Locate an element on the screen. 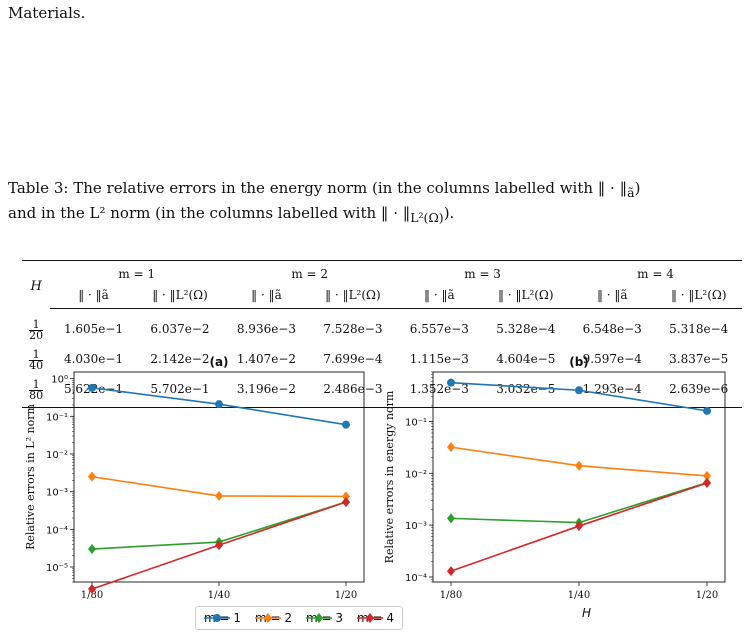 The image size is (749, 641). error-cell: 8.936e−3 is located at coordinates (266, 328).